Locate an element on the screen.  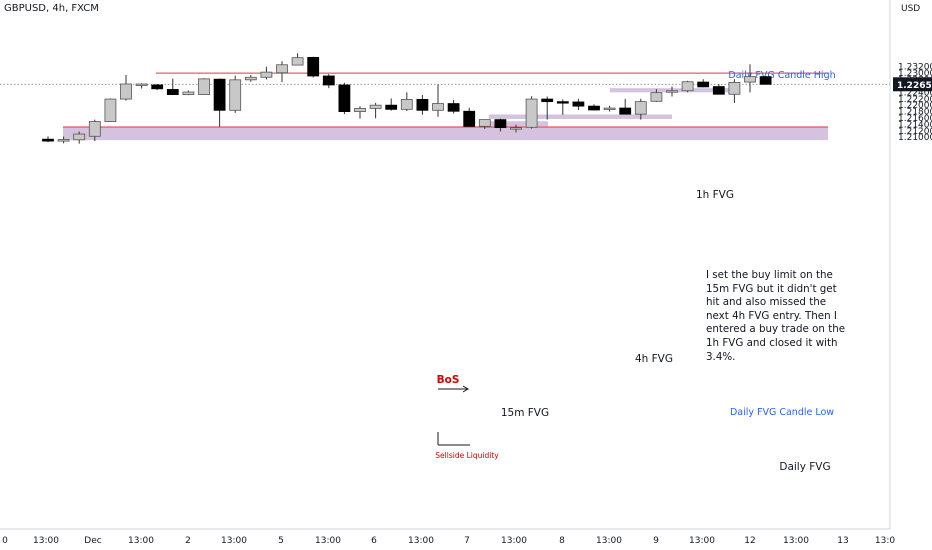
time-tick-label: 6 is located at coordinates (374, 541).